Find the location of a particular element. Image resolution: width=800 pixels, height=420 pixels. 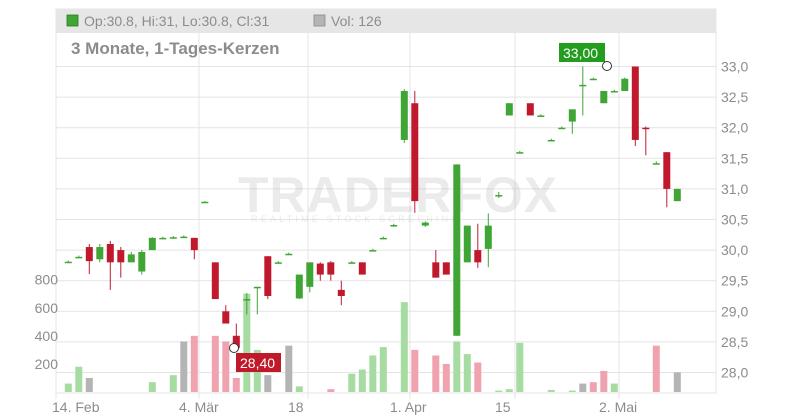

high-callout: 33,00 is located at coordinates (585, 57).